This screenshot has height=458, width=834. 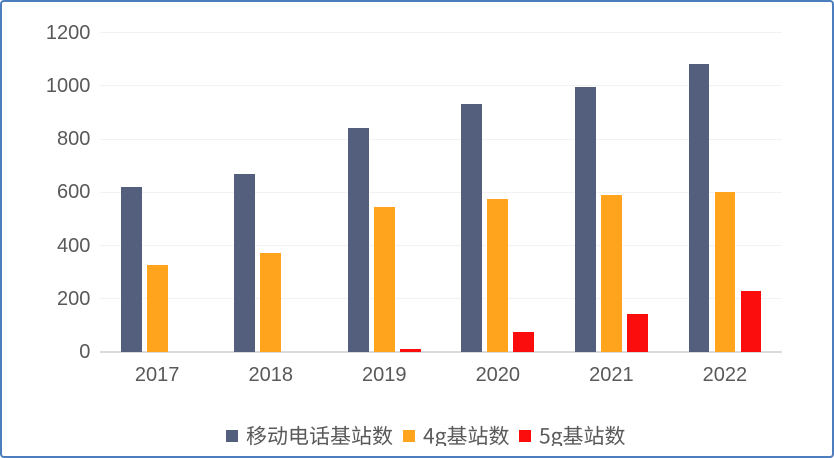 What do you see at coordinates (524, 341) in the screenshot?
I see `bar-series3-2020` at bounding box center [524, 341].